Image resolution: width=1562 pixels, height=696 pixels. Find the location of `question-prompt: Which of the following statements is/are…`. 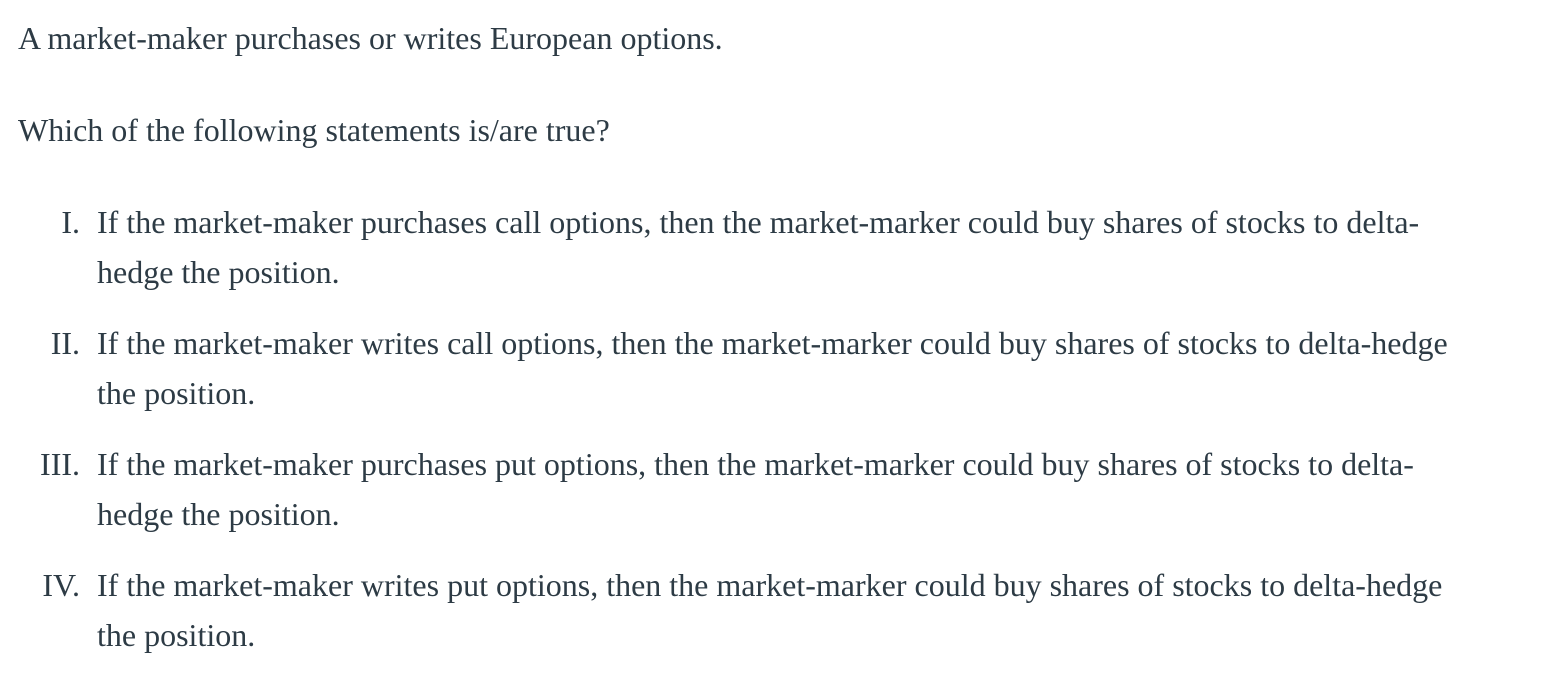

question-prompt: Which of the following statements is/are… is located at coordinates (314, 130).